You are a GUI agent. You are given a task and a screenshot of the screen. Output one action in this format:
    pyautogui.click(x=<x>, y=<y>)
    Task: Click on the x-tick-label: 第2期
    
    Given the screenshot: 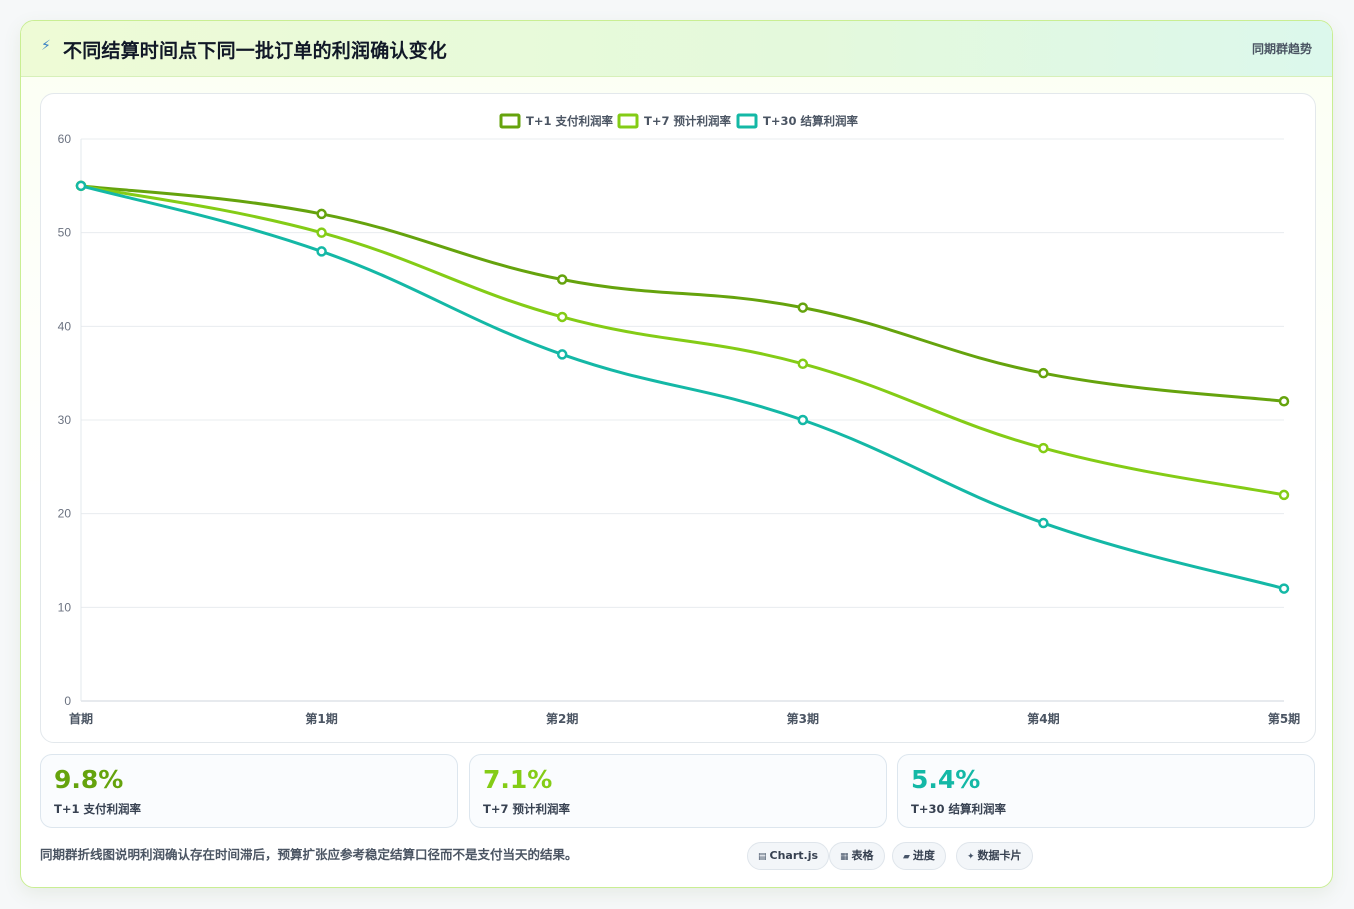 What is the action you would take?
    pyautogui.click(x=562, y=718)
    